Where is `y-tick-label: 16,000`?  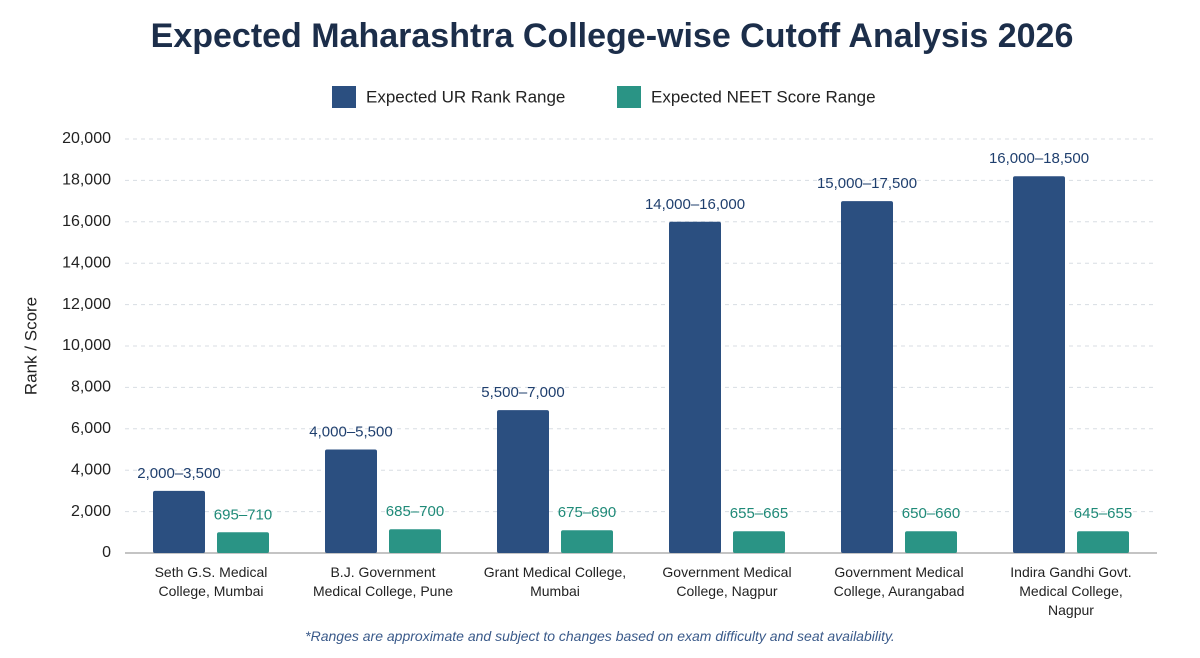
y-tick-label: 16,000 is located at coordinates (86, 221).